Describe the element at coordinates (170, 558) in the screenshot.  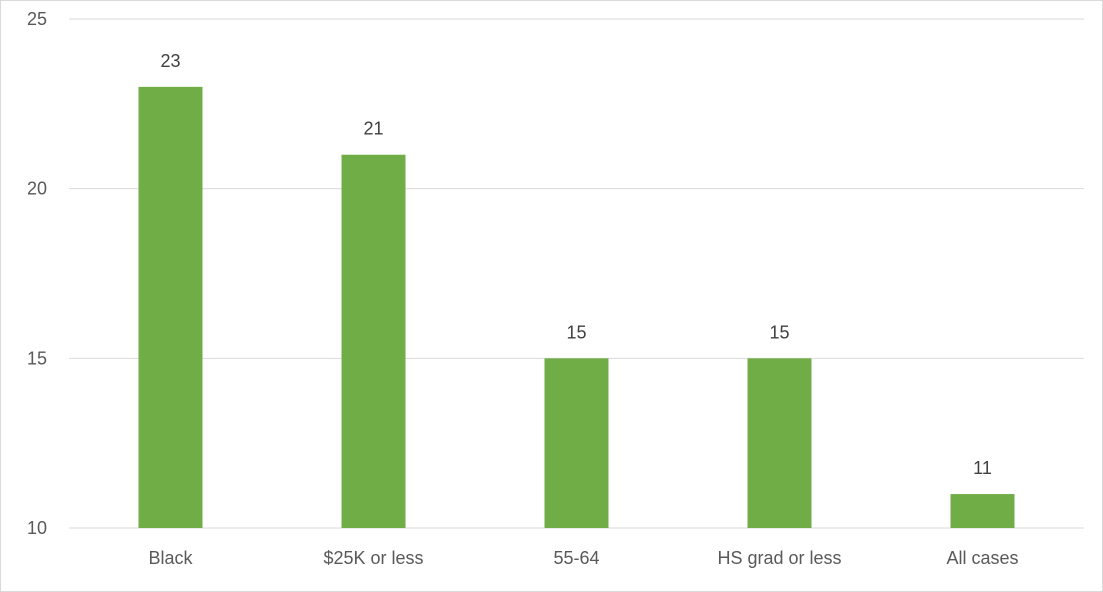
I see `x-category-label: Black` at that location.